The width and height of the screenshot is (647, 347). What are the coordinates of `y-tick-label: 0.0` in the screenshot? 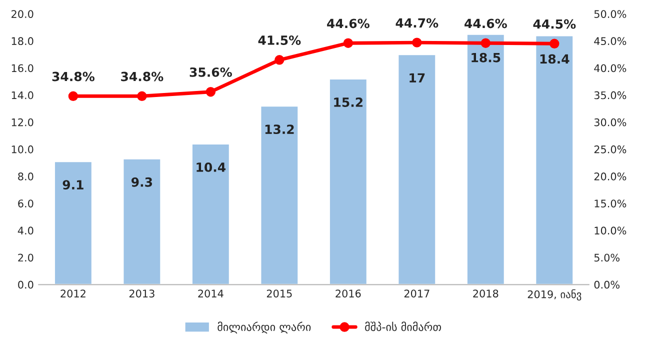 It's located at (26, 284).